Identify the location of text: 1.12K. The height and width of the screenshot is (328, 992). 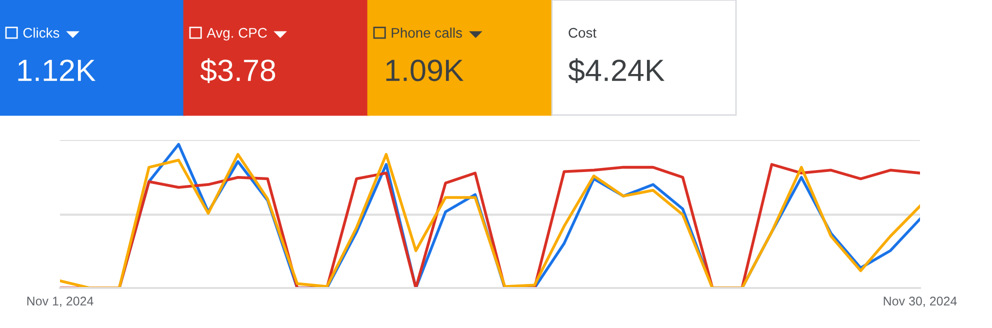
(57, 70).